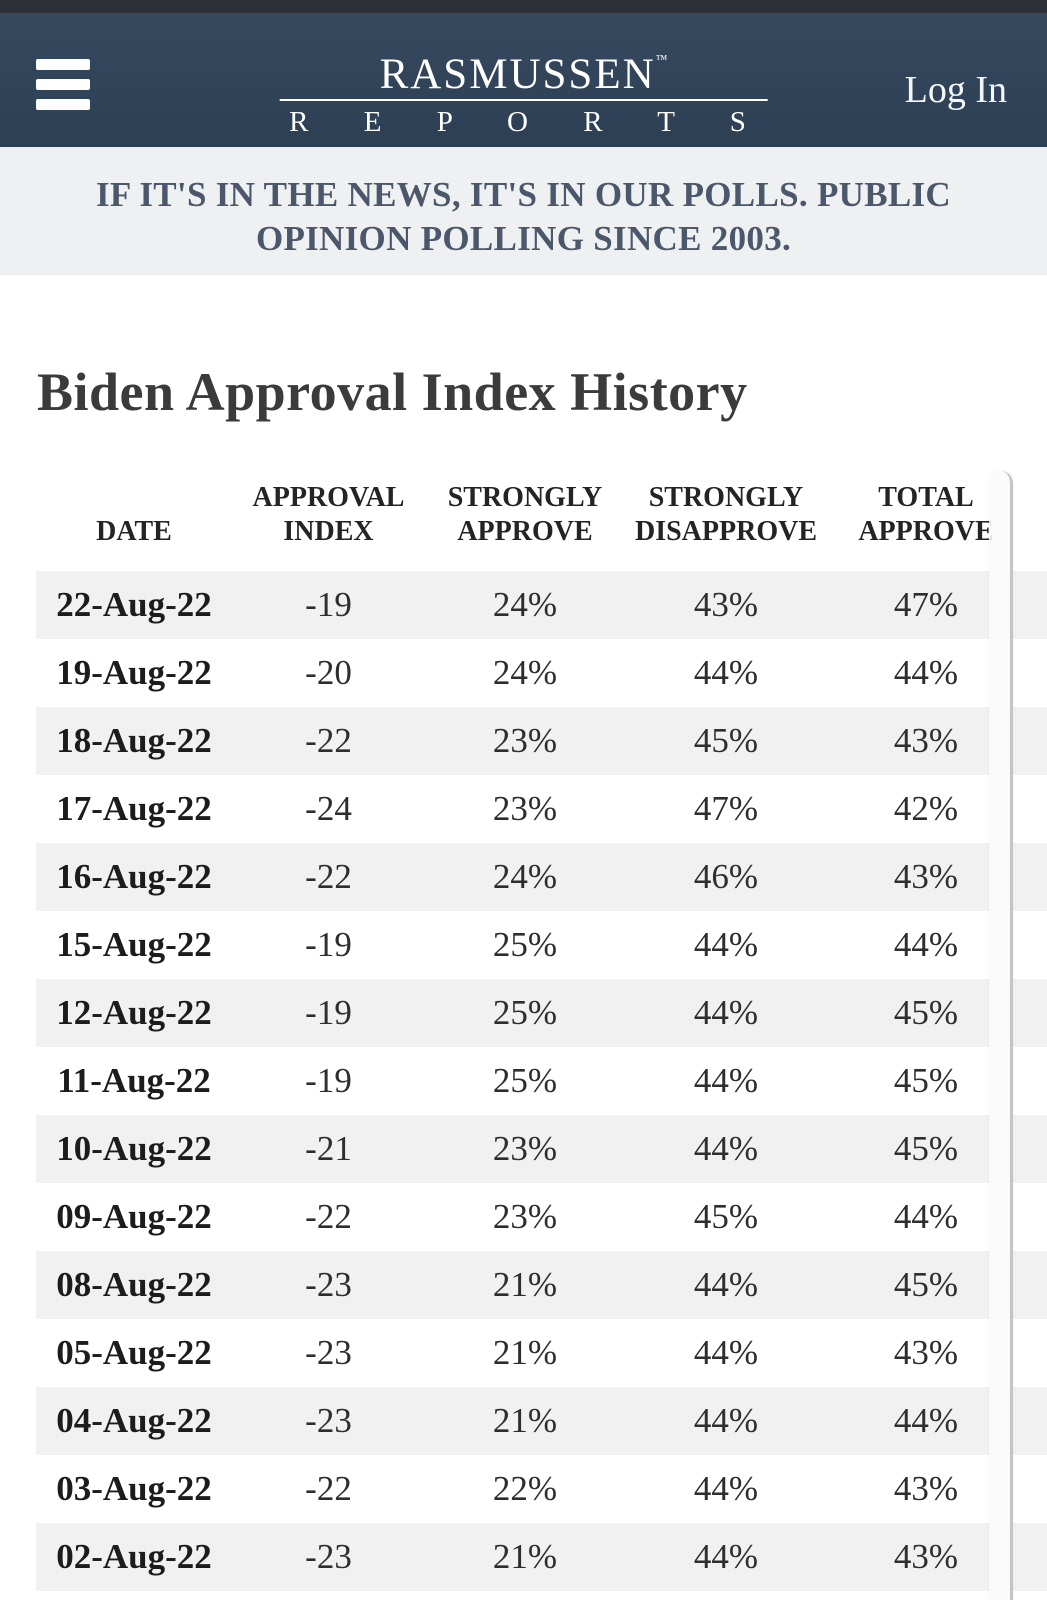  I want to click on table-row: 11-Aug-22 -19 25% 44% 45%, so click(541, 1081).